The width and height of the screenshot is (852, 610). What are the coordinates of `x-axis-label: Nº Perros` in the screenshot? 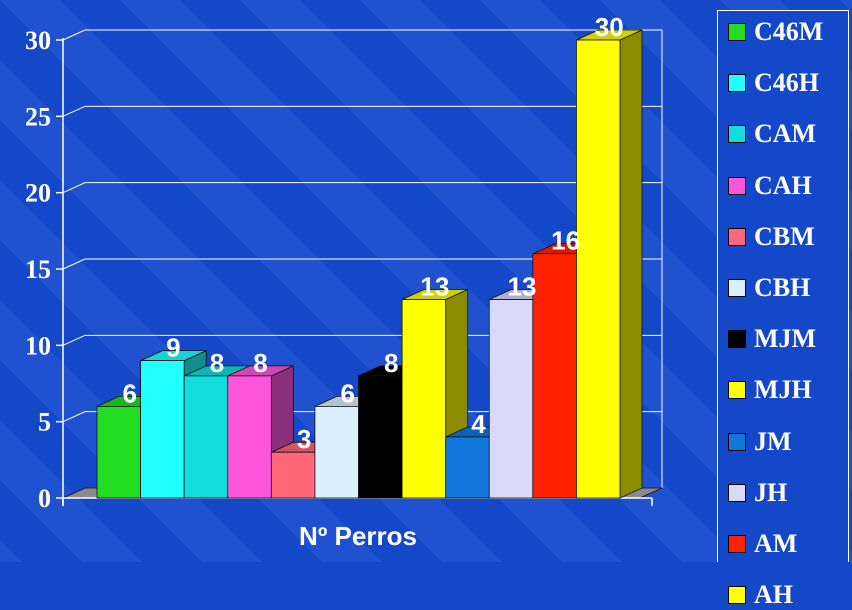 It's located at (358, 536).